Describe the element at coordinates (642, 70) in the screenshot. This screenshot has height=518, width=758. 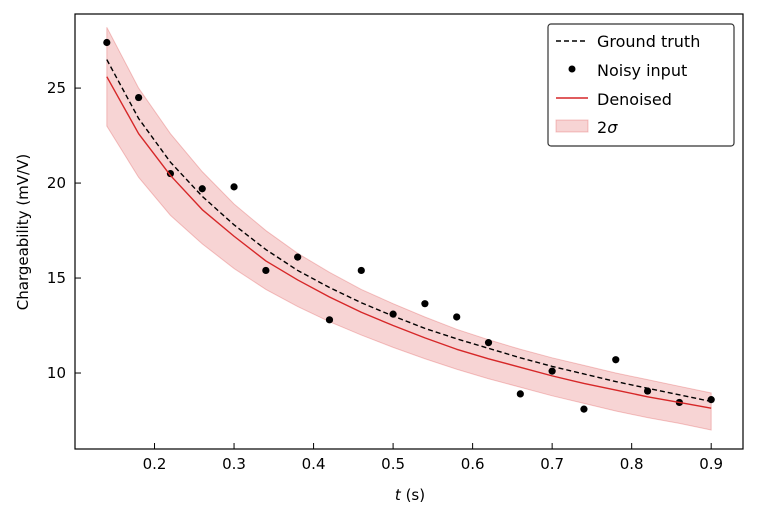
I see `legend-noisy-input-label: Noisy input` at that location.